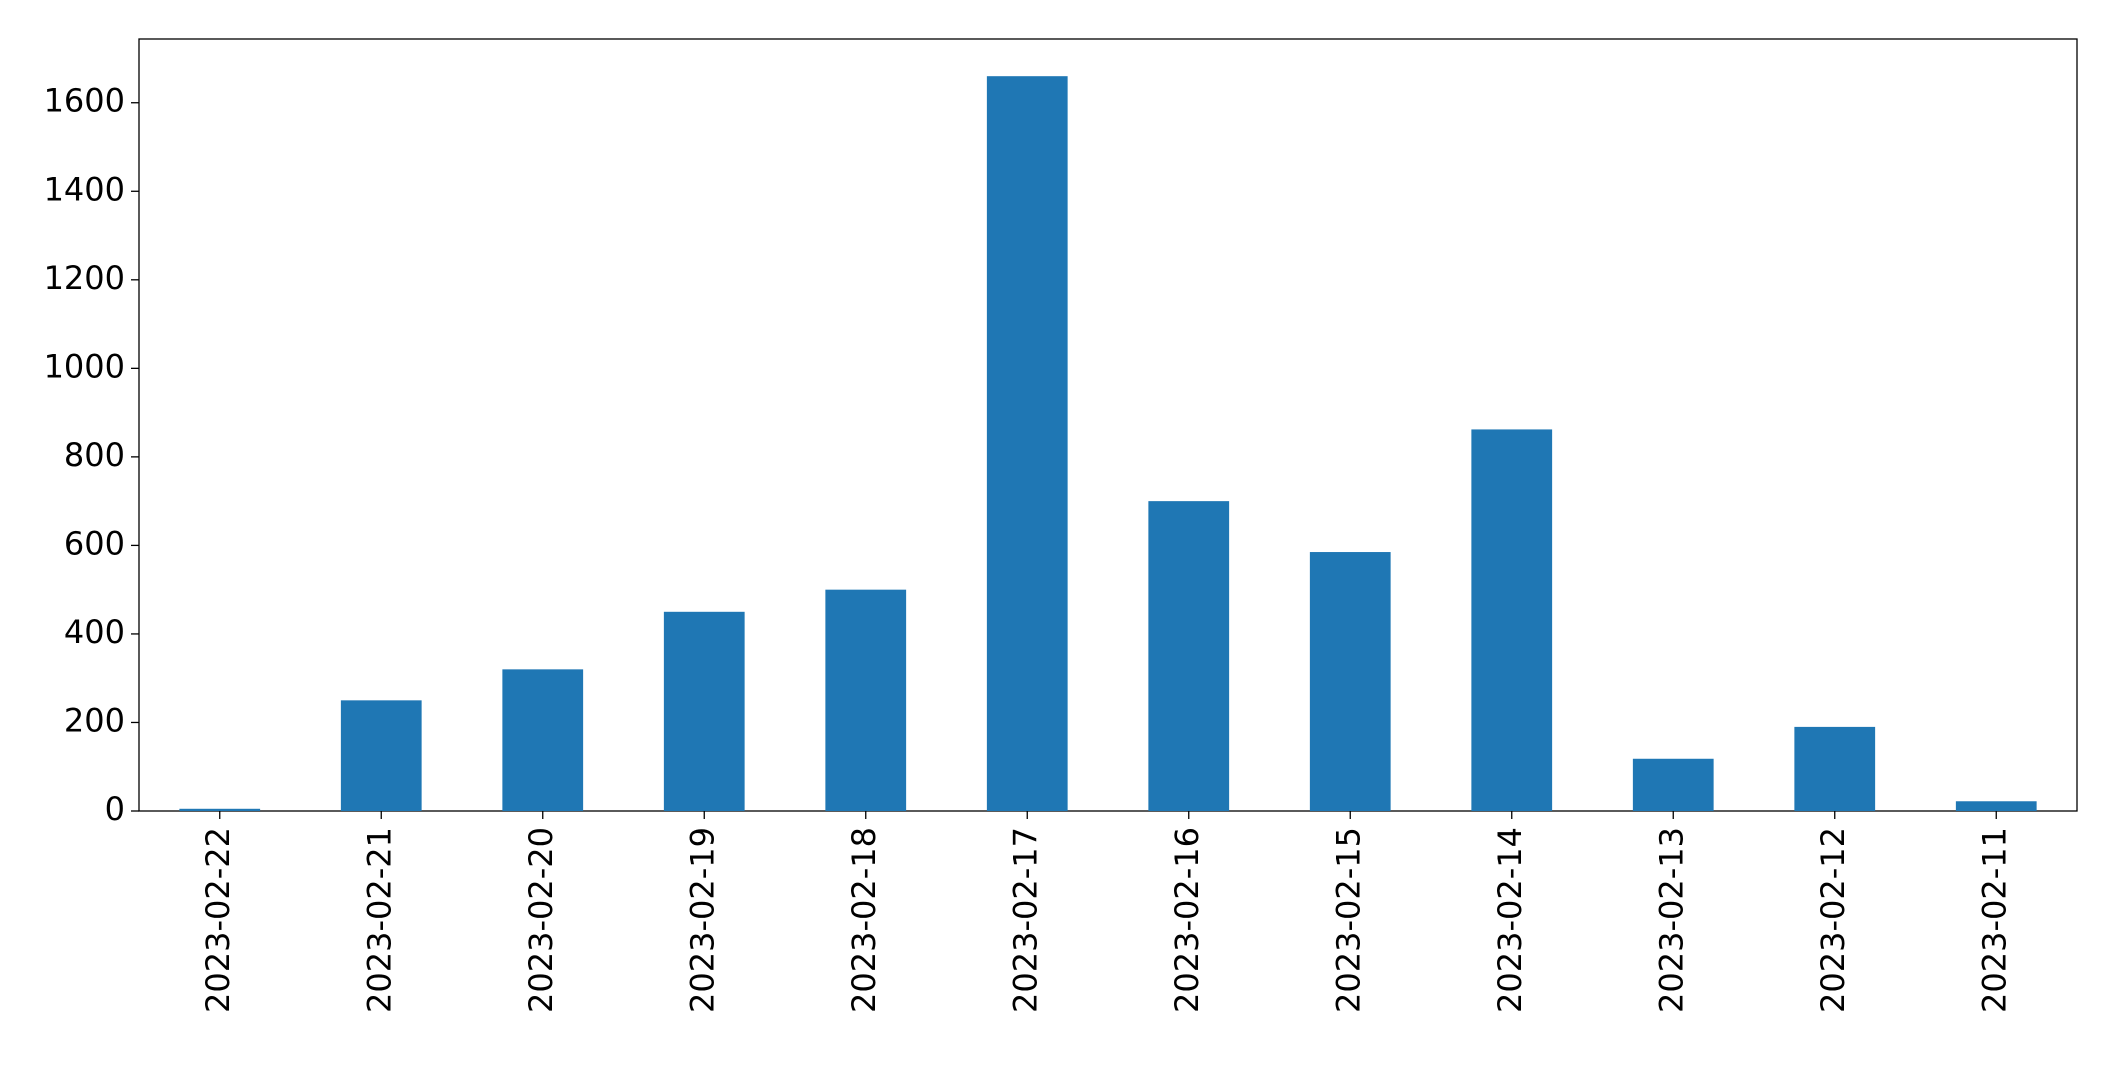  I want to click on x-tick-label: 2023-02-12, so click(1833, 920).